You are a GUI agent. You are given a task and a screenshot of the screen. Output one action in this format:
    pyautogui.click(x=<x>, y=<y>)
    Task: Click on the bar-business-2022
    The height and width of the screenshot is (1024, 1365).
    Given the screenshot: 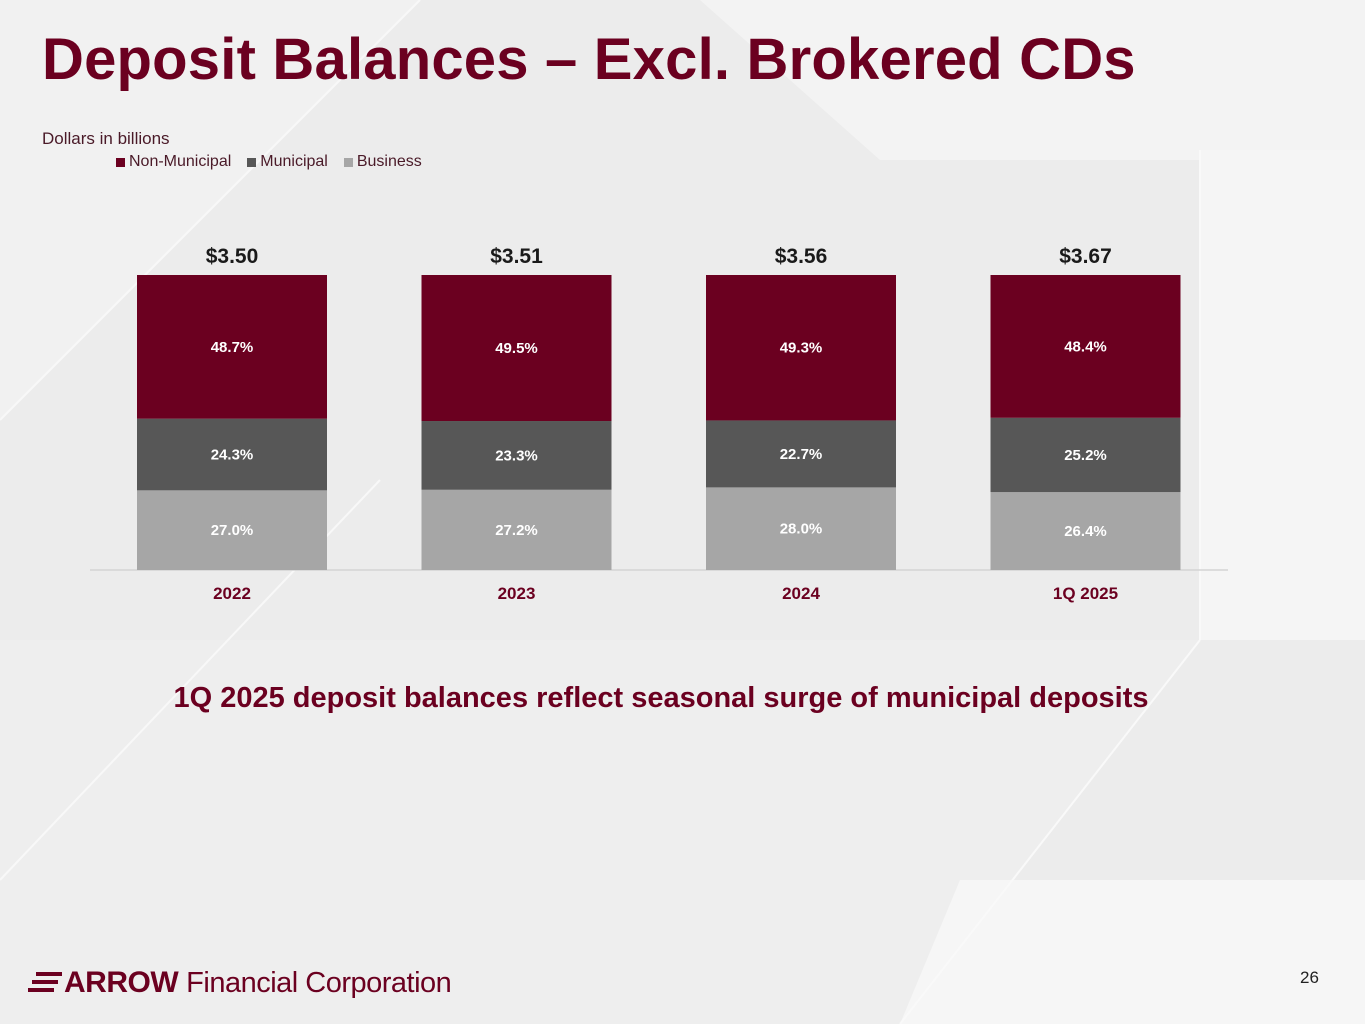 What is the action you would take?
    pyautogui.click(x=232, y=530)
    